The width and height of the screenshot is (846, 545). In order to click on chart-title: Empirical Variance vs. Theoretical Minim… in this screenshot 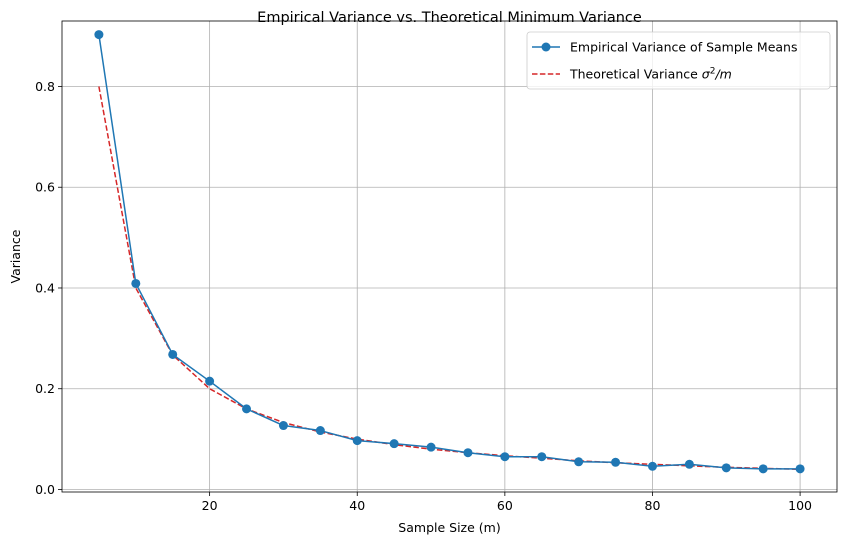, I will do `click(449, 18)`.